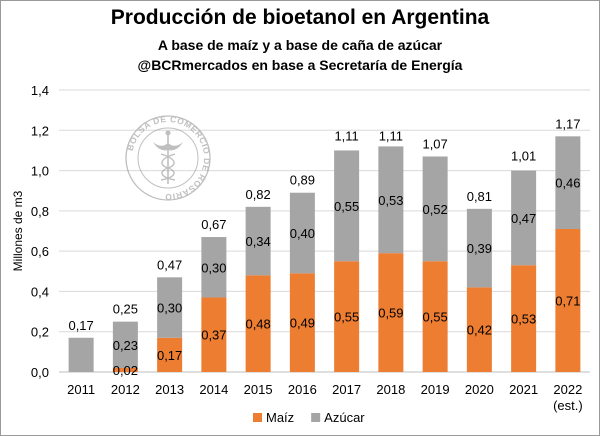 This screenshot has height=436, width=600. What do you see at coordinates (81, 389) in the screenshot?
I see `x-tick-label: 2011` at bounding box center [81, 389].